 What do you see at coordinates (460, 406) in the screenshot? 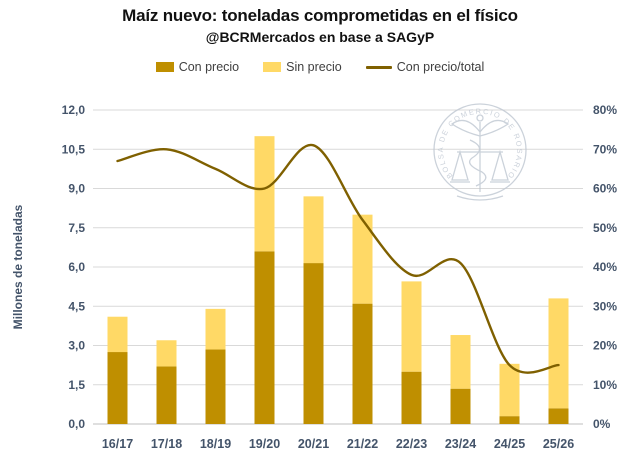
I see `bar-con-precio-23/24` at bounding box center [460, 406].